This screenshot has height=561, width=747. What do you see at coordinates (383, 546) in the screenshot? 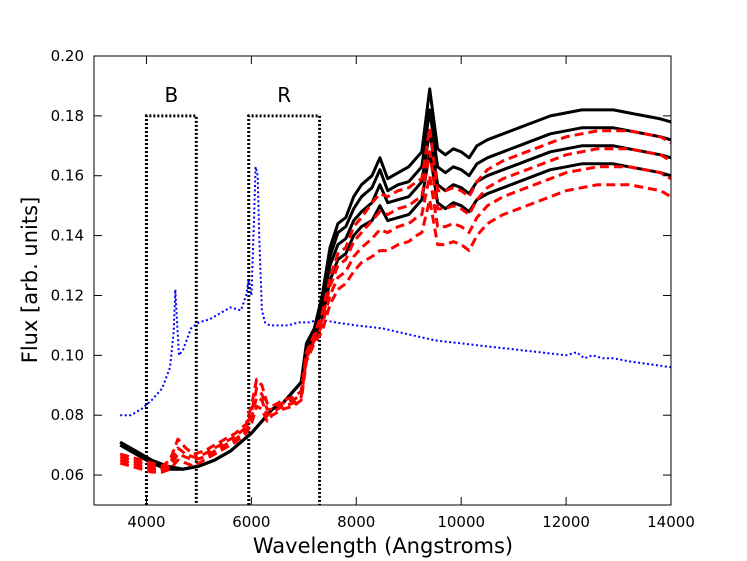
I see `x-axis-title: Wavelength (Angstroms)` at bounding box center [383, 546].